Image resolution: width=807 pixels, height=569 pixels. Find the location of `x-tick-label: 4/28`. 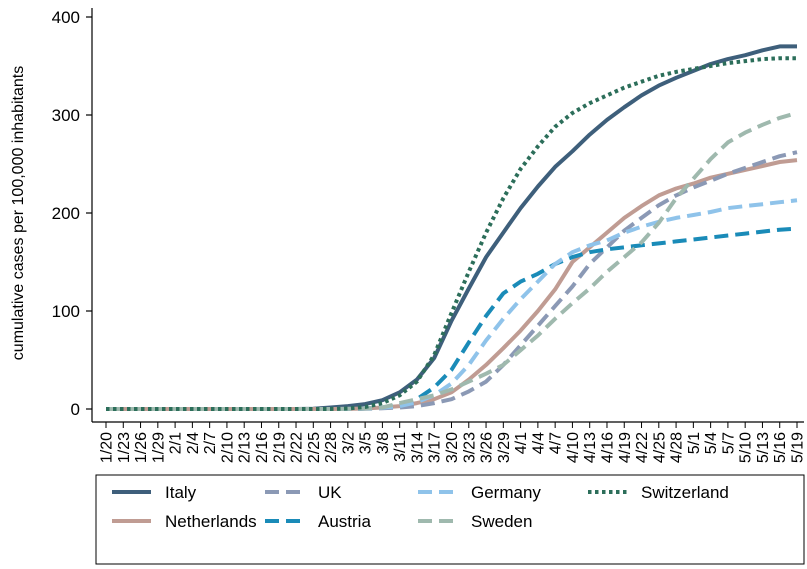

x-tick-label: 4/28 is located at coordinates (677, 447).